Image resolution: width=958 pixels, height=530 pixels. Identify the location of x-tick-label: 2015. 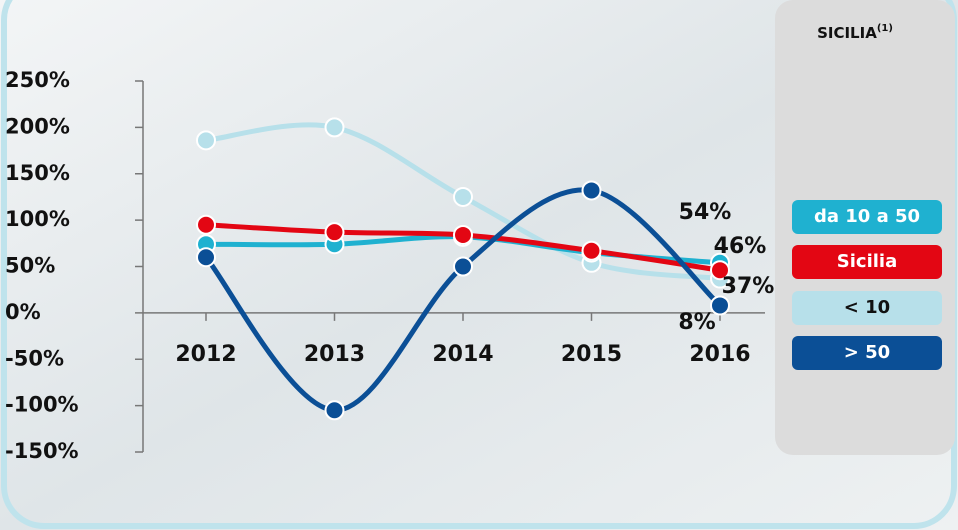
(591, 354).